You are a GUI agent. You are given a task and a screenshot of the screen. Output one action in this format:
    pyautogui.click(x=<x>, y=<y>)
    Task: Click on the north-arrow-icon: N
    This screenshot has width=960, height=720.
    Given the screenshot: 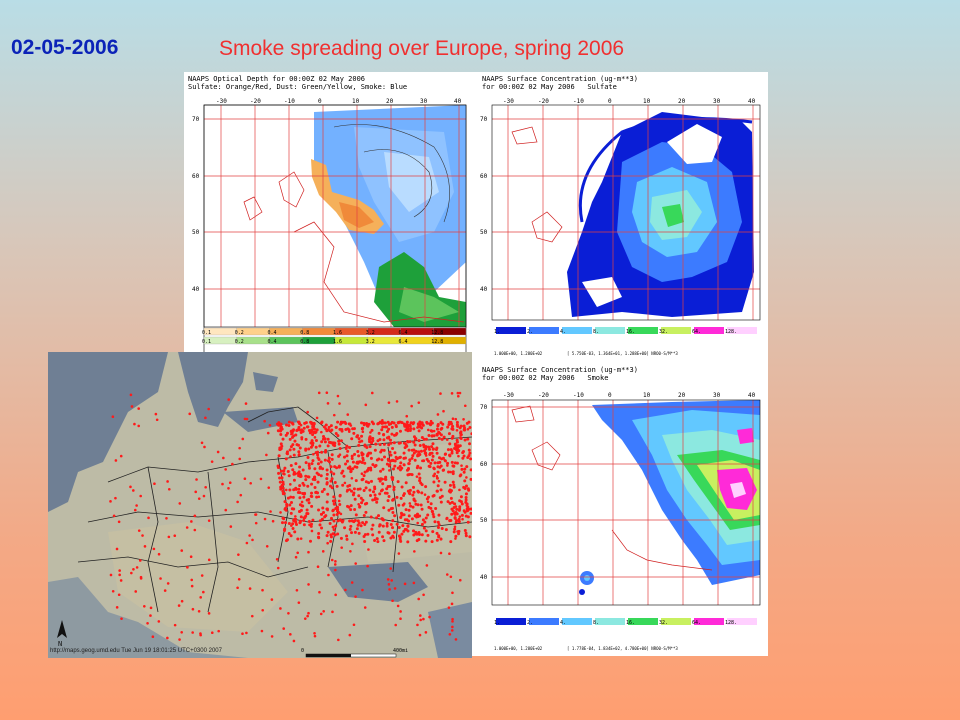 What is the action you would take?
    pyautogui.click(x=62, y=634)
    